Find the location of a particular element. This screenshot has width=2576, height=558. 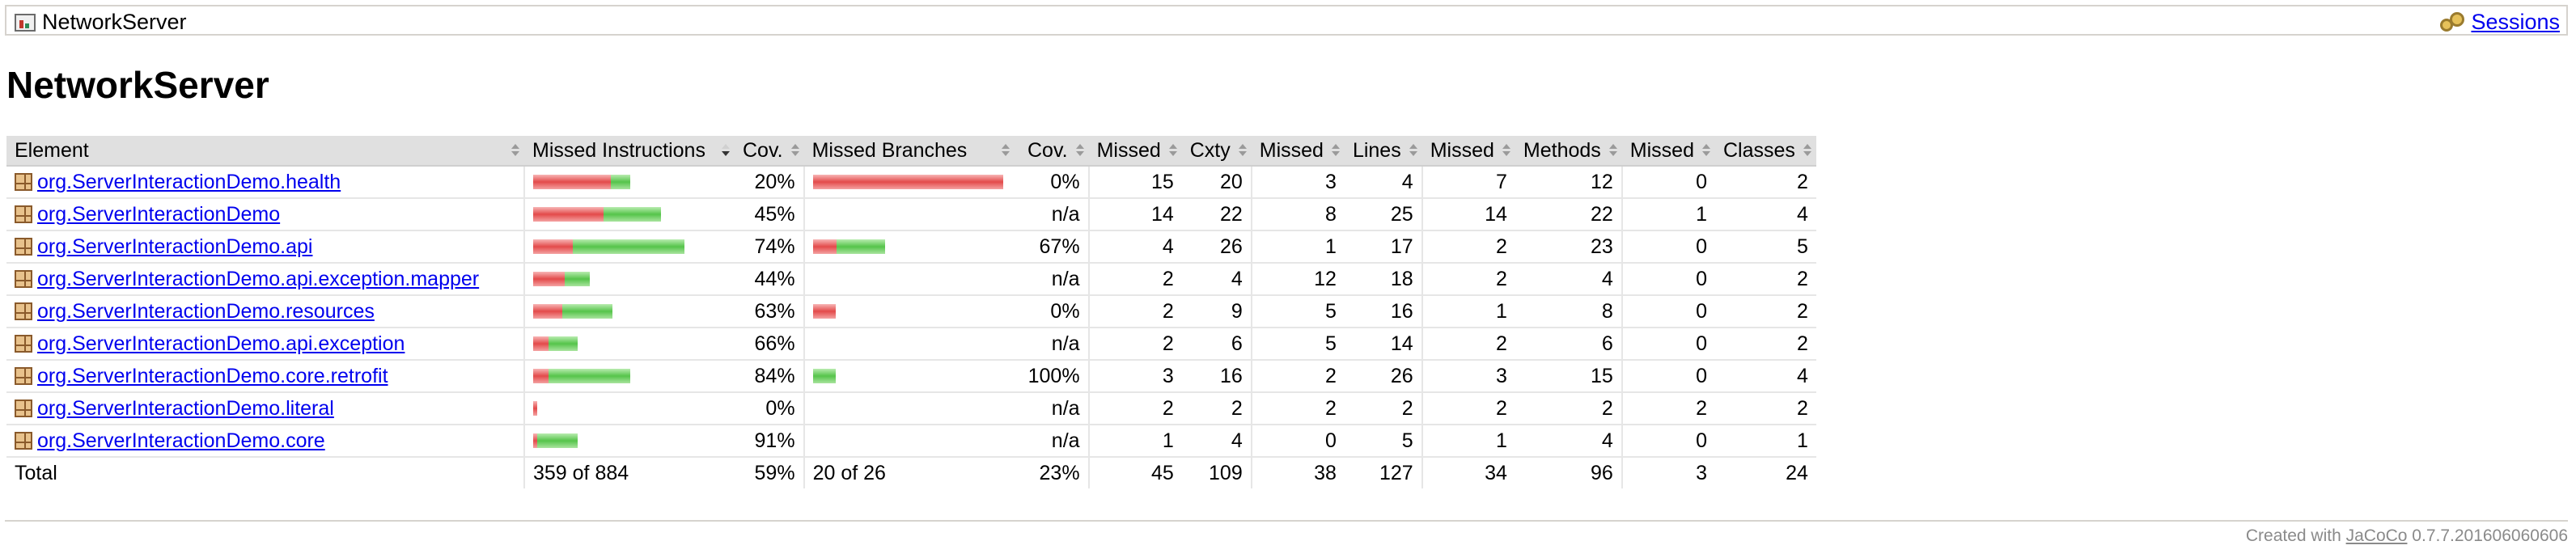

jacoco-link: JaCoCo is located at coordinates (2376, 535).